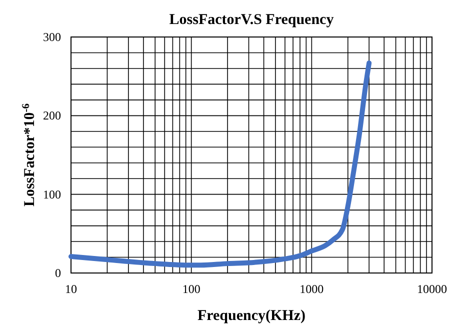  Describe the element at coordinates (432, 289) in the screenshot. I see `x-tick-label: 10000` at that location.